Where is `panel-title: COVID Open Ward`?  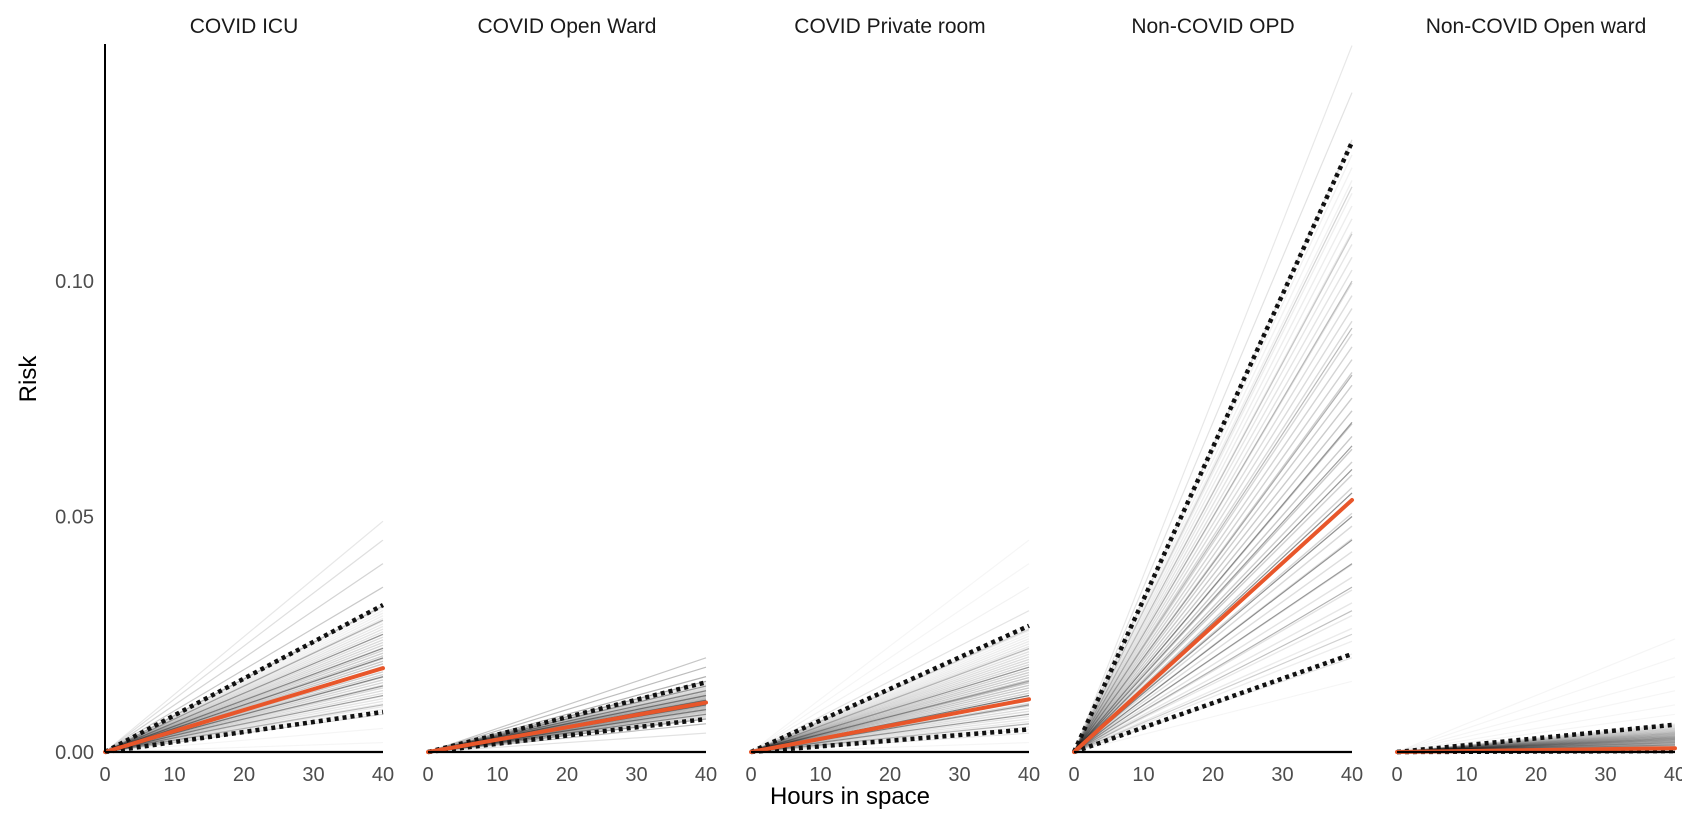
panel-title: COVID Open Ward is located at coordinates (567, 26).